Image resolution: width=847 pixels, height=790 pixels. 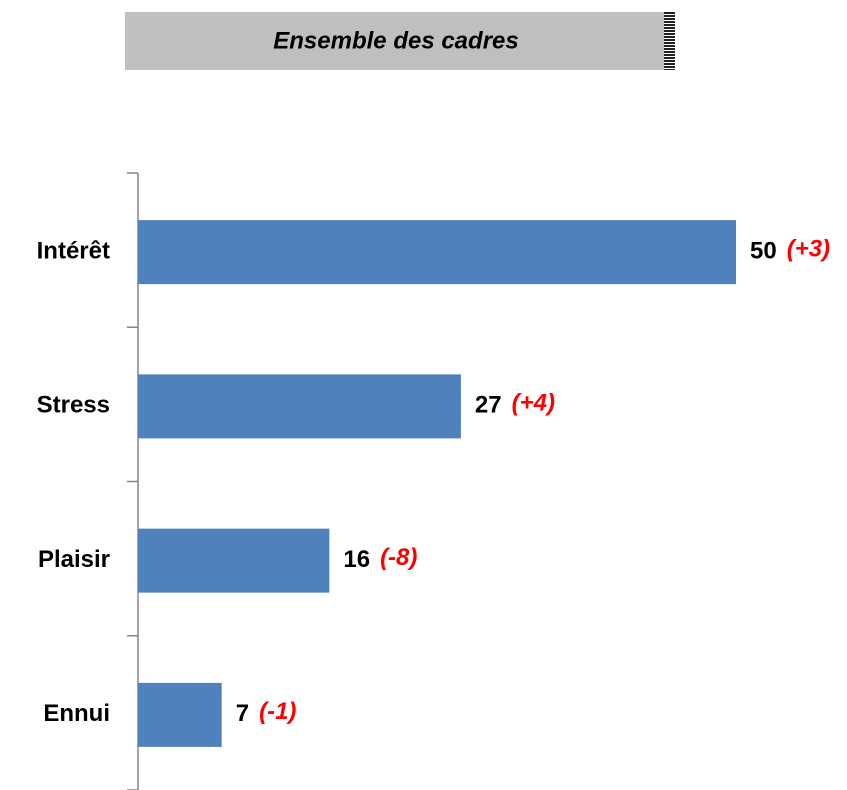 What do you see at coordinates (398, 557) in the screenshot?
I see `change-annotation: (-8)` at bounding box center [398, 557].